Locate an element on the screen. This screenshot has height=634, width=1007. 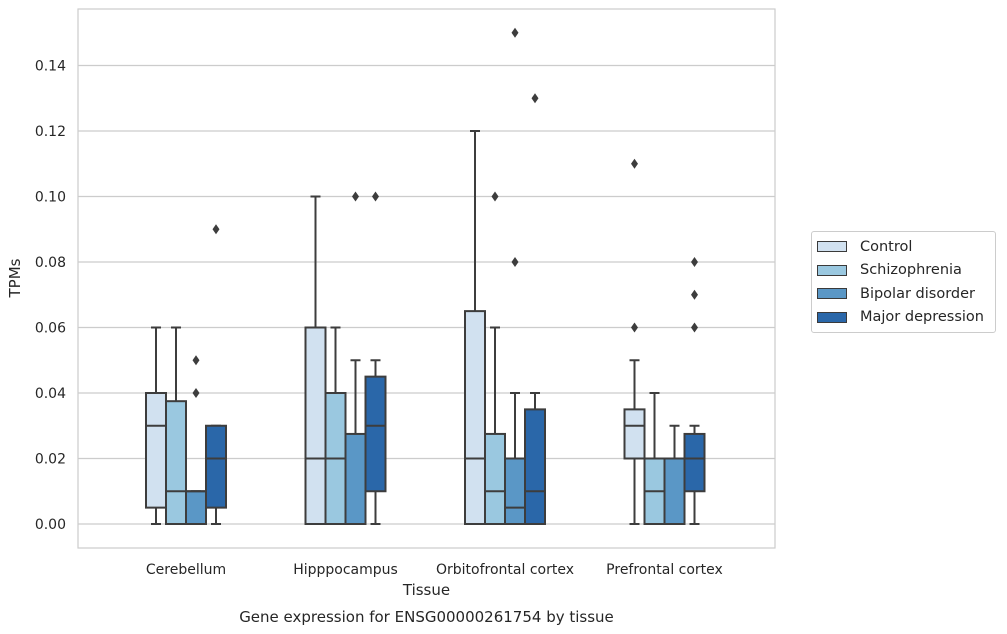
legend-item: Bipolar disorder is located at coordinates (903, 294).